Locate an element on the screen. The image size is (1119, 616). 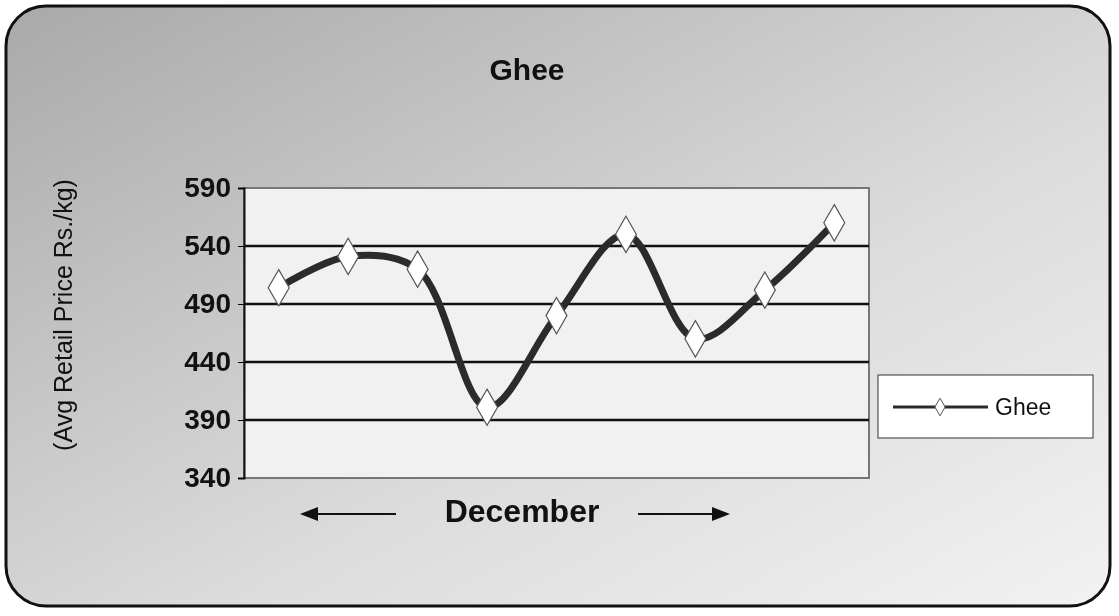
y-axis-title: (Avg Retail Price Rs./kg) is located at coordinates (63, 315).